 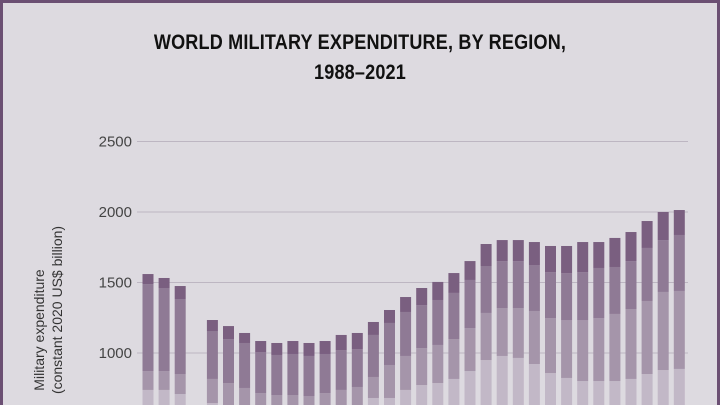 What do you see at coordinates (115, 142) in the screenshot?
I see `y-tick-label-2500: 2500` at bounding box center [115, 142].